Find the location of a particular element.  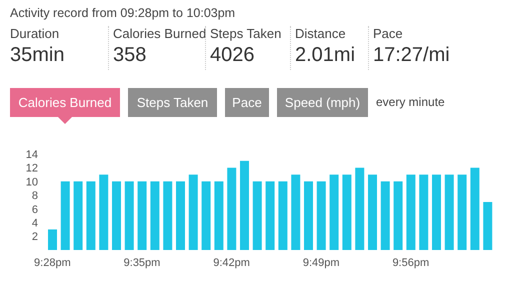

y-tick-label: 4 is located at coordinates (35, 223).